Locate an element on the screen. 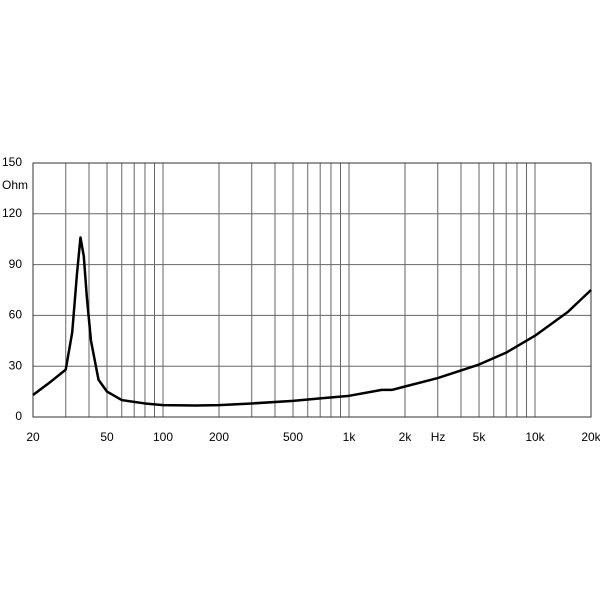  x-tick-label: 100 is located at coordinates (163, 437).